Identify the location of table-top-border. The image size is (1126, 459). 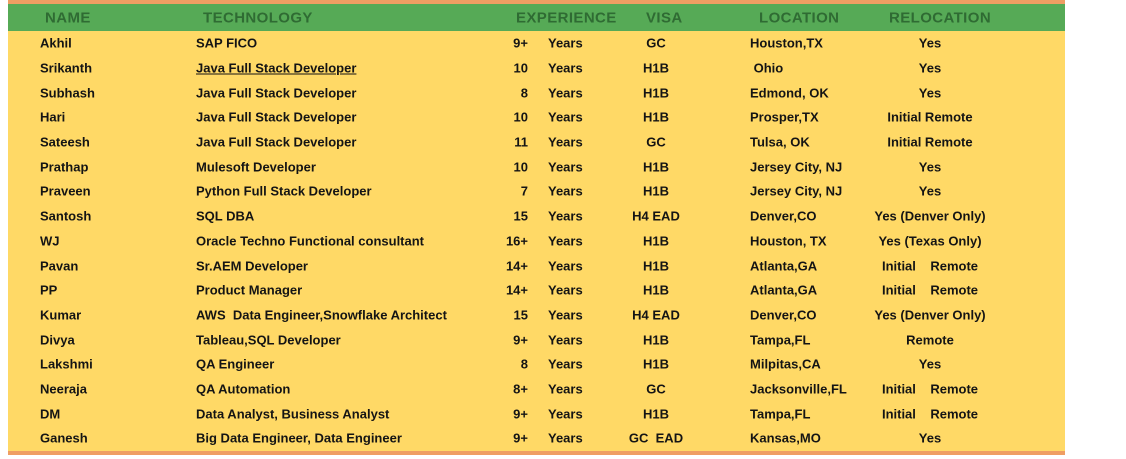
(536, 2).